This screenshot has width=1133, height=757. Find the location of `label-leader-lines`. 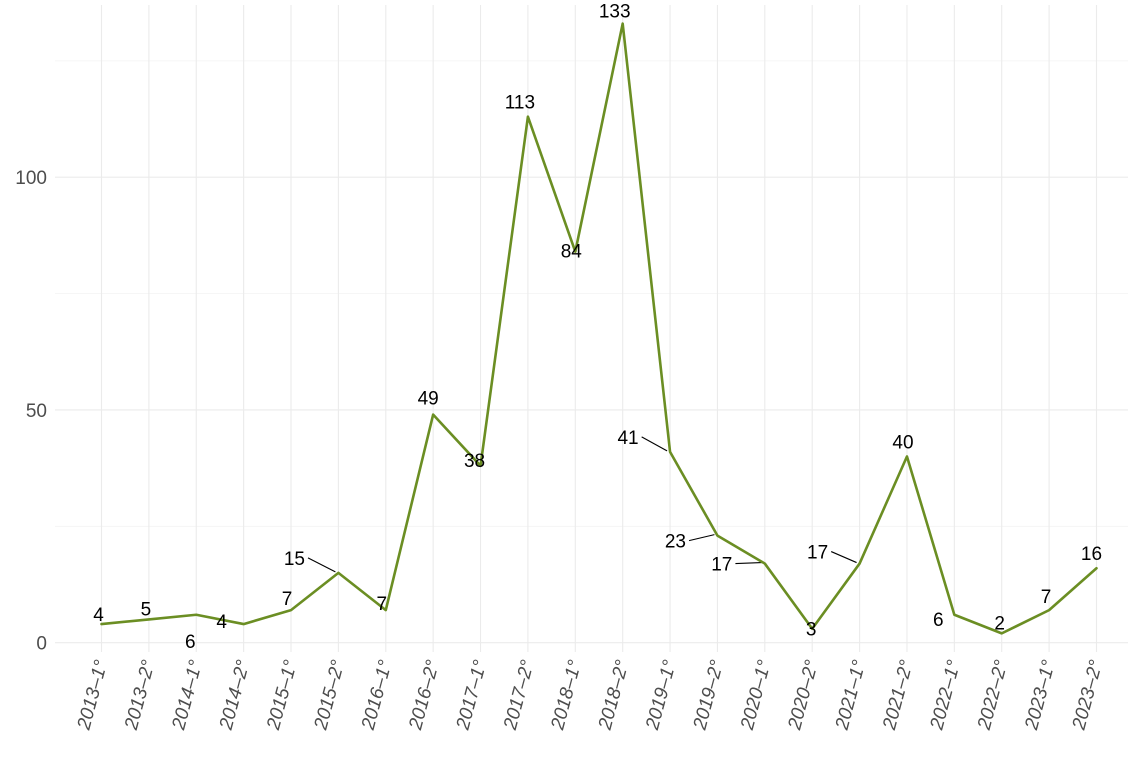

label-leader-lines is located at coordinates (543, 530).